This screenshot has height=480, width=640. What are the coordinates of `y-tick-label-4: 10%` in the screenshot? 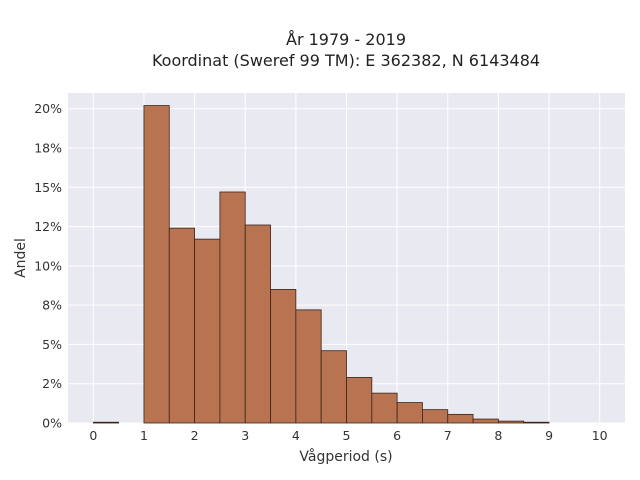 It's located at (48, 265).